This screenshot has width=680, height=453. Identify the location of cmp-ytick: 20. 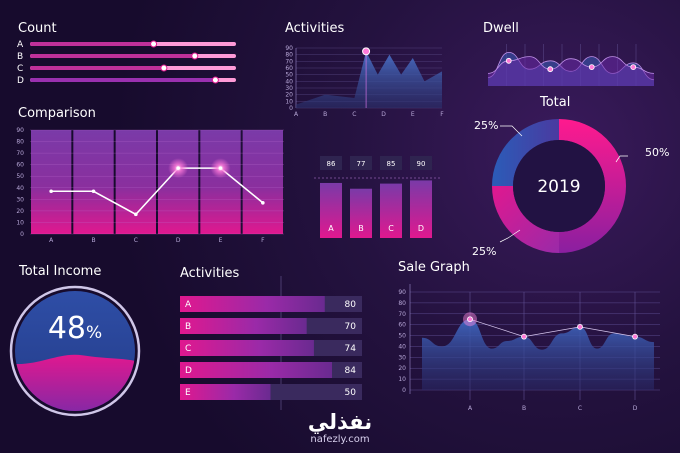
(20, 211).